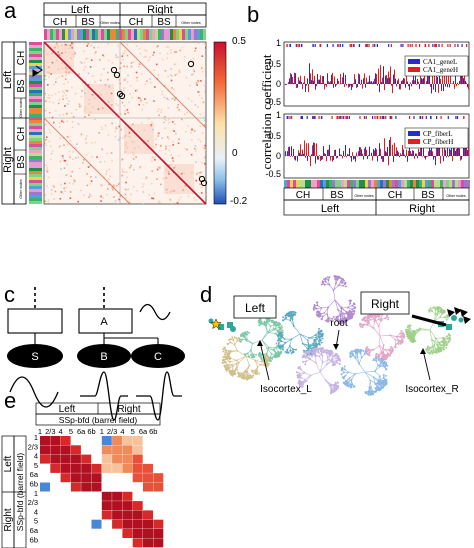 Image resolution: width=474 pixels, height=548 pixels. I want to click on upper-ytick-05: 0.5, so click(274, 64).